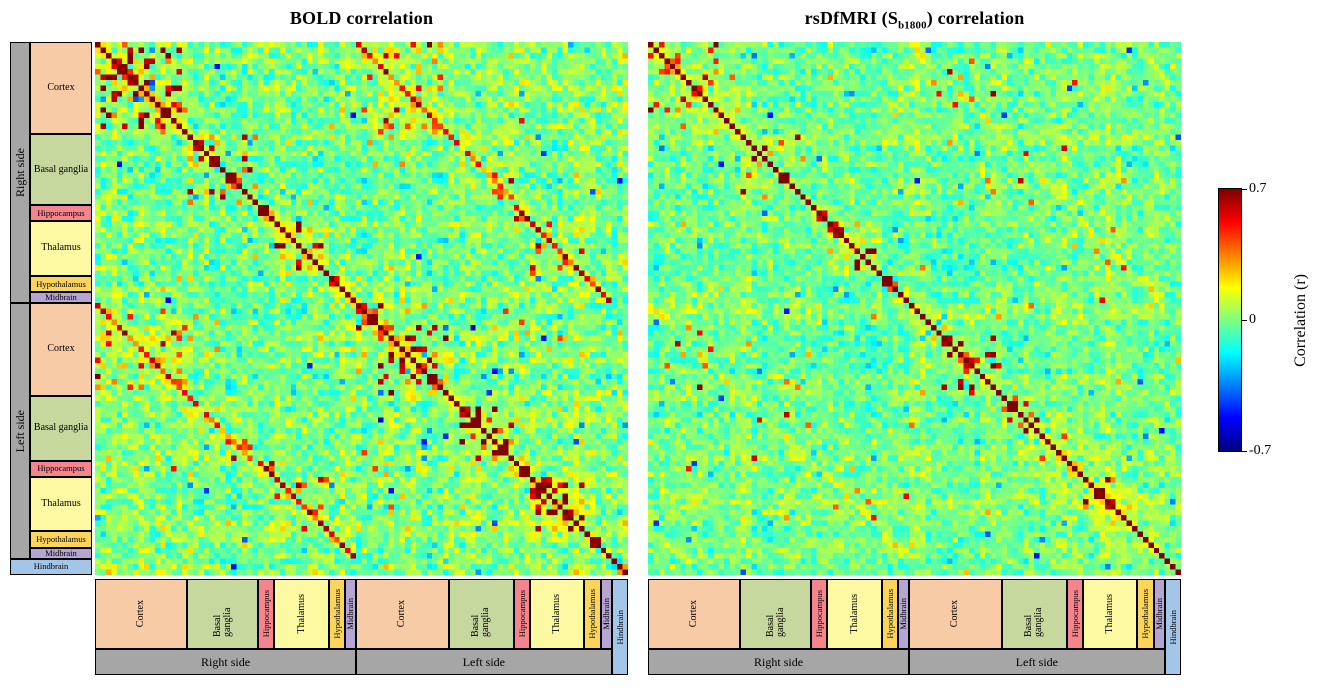  I want to click on row-region-label-right-midbrain: Midbrain, so click(61, 298).